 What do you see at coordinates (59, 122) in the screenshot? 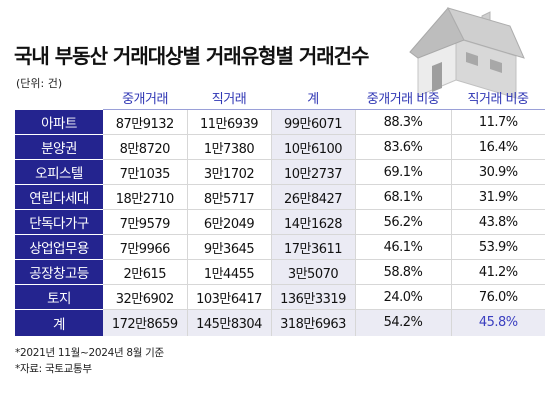
I see `row-label: 아파트` at bounding box center [59, 122].